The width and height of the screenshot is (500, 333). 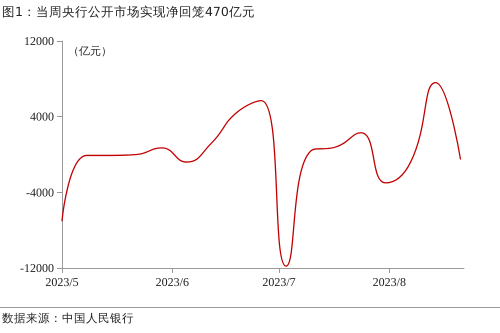 I want to click on y-tick-label: 12000, so click(x=39, y=41).